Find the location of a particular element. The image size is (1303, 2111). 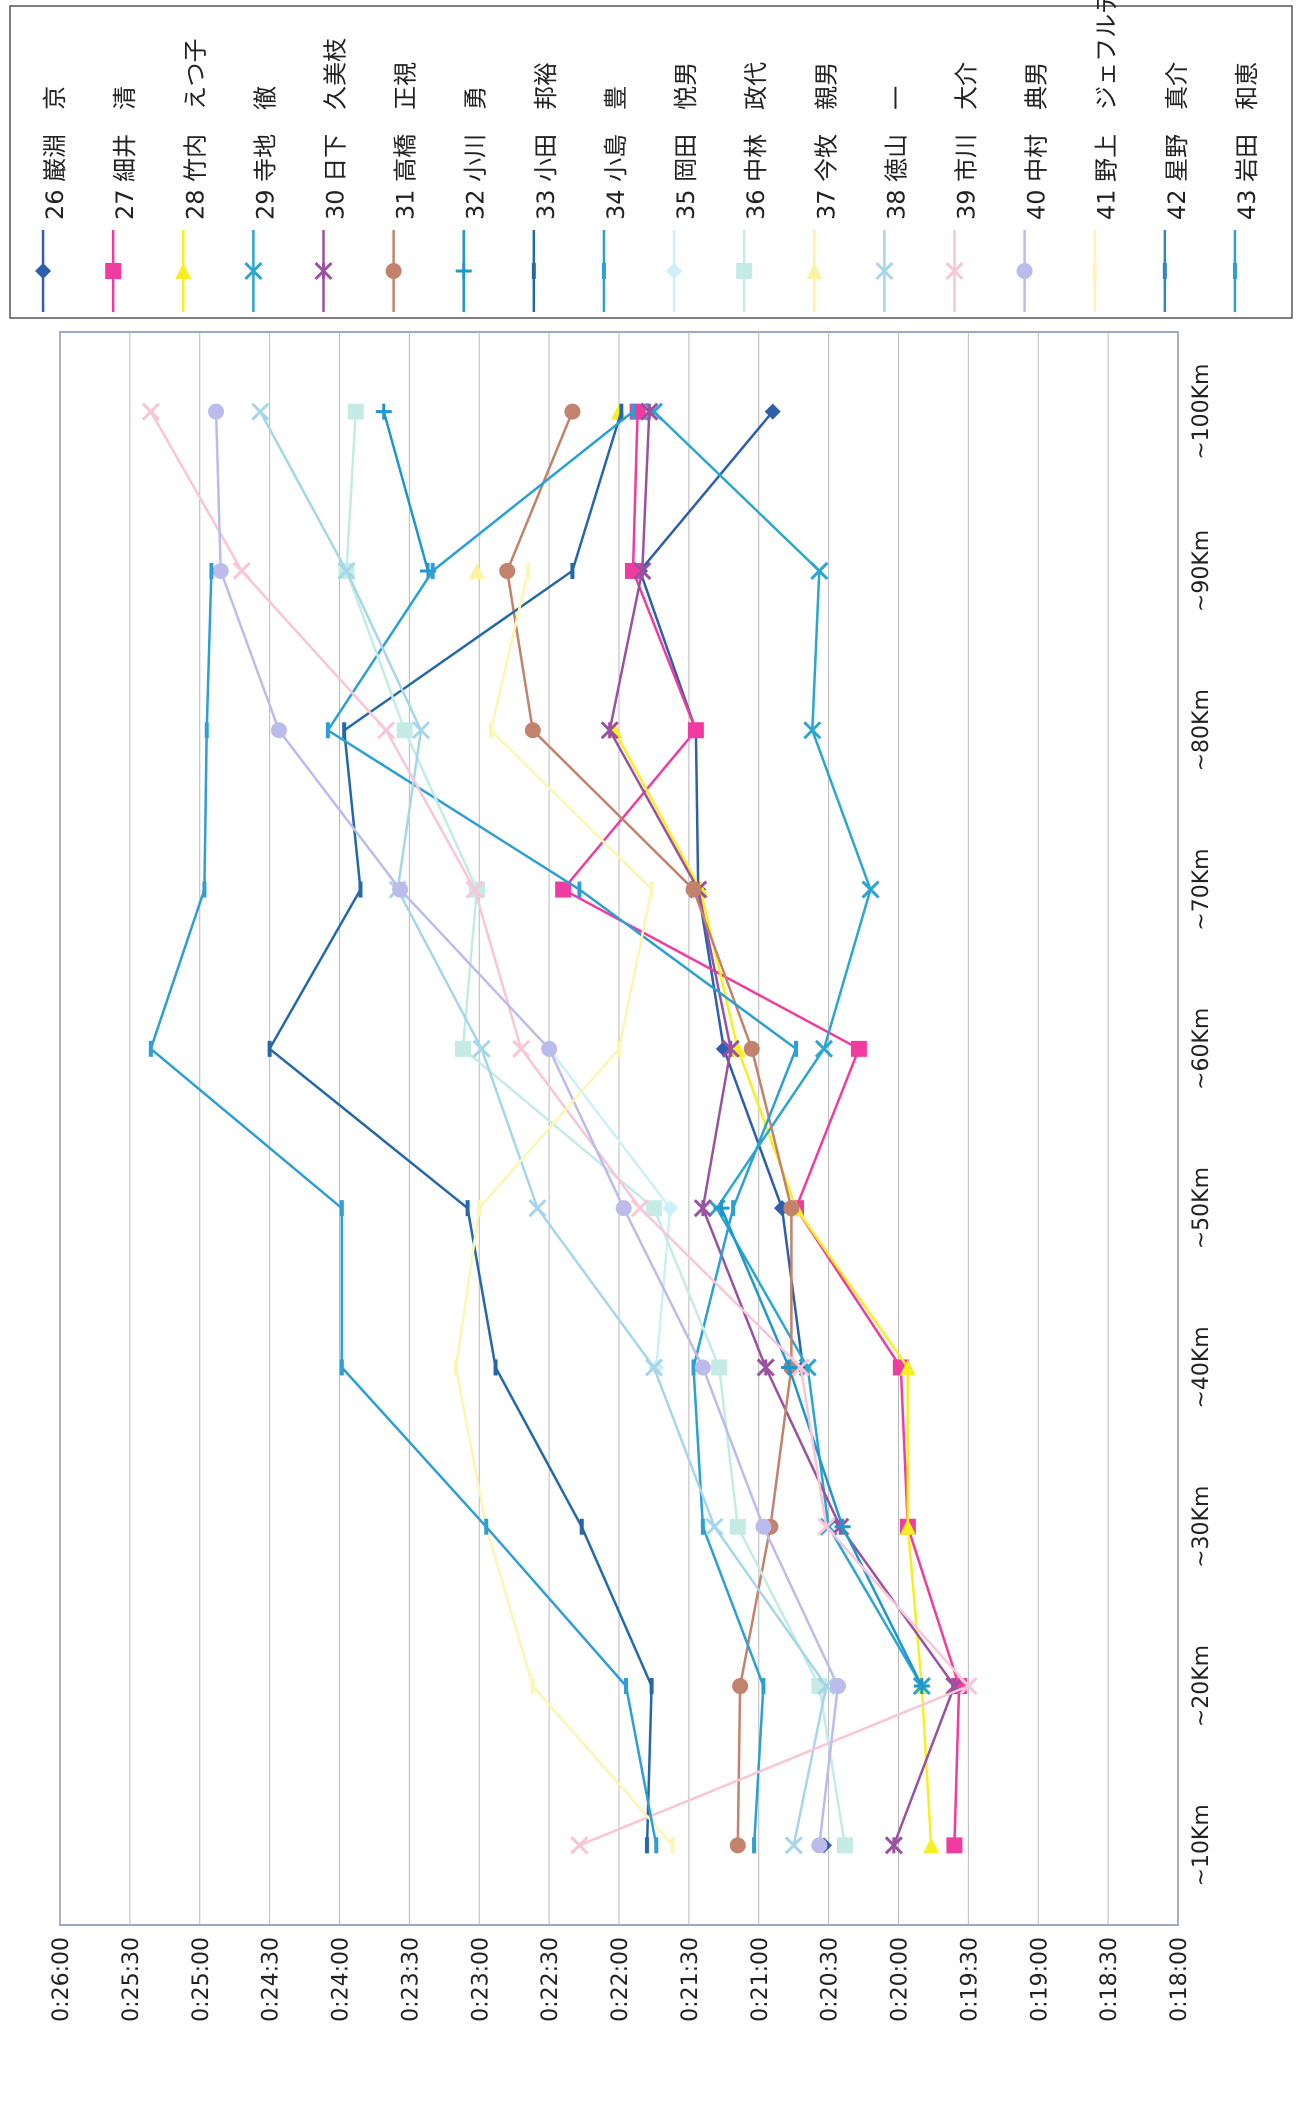

legend-item: 43 岩田 和恵 is located at coordinates (1246, 187).